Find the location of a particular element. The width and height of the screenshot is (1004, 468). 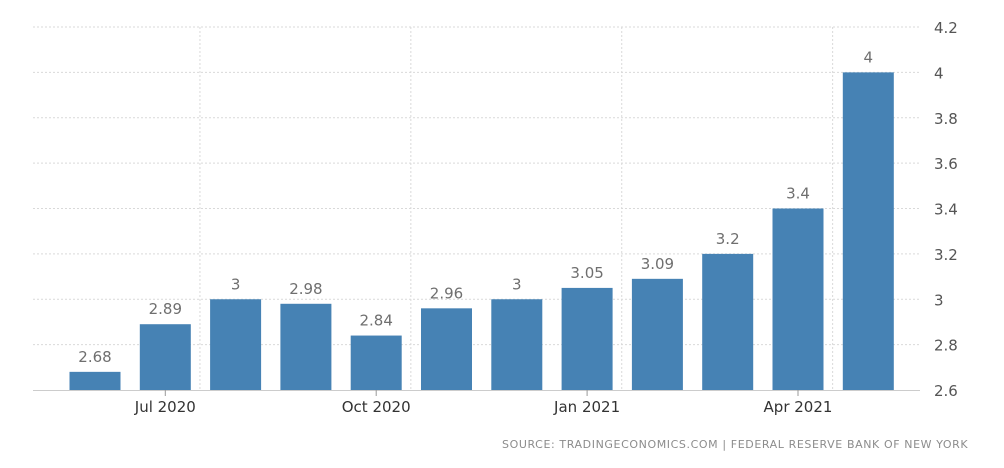

data-label: 3.2 is located at coordinates (728, 239).